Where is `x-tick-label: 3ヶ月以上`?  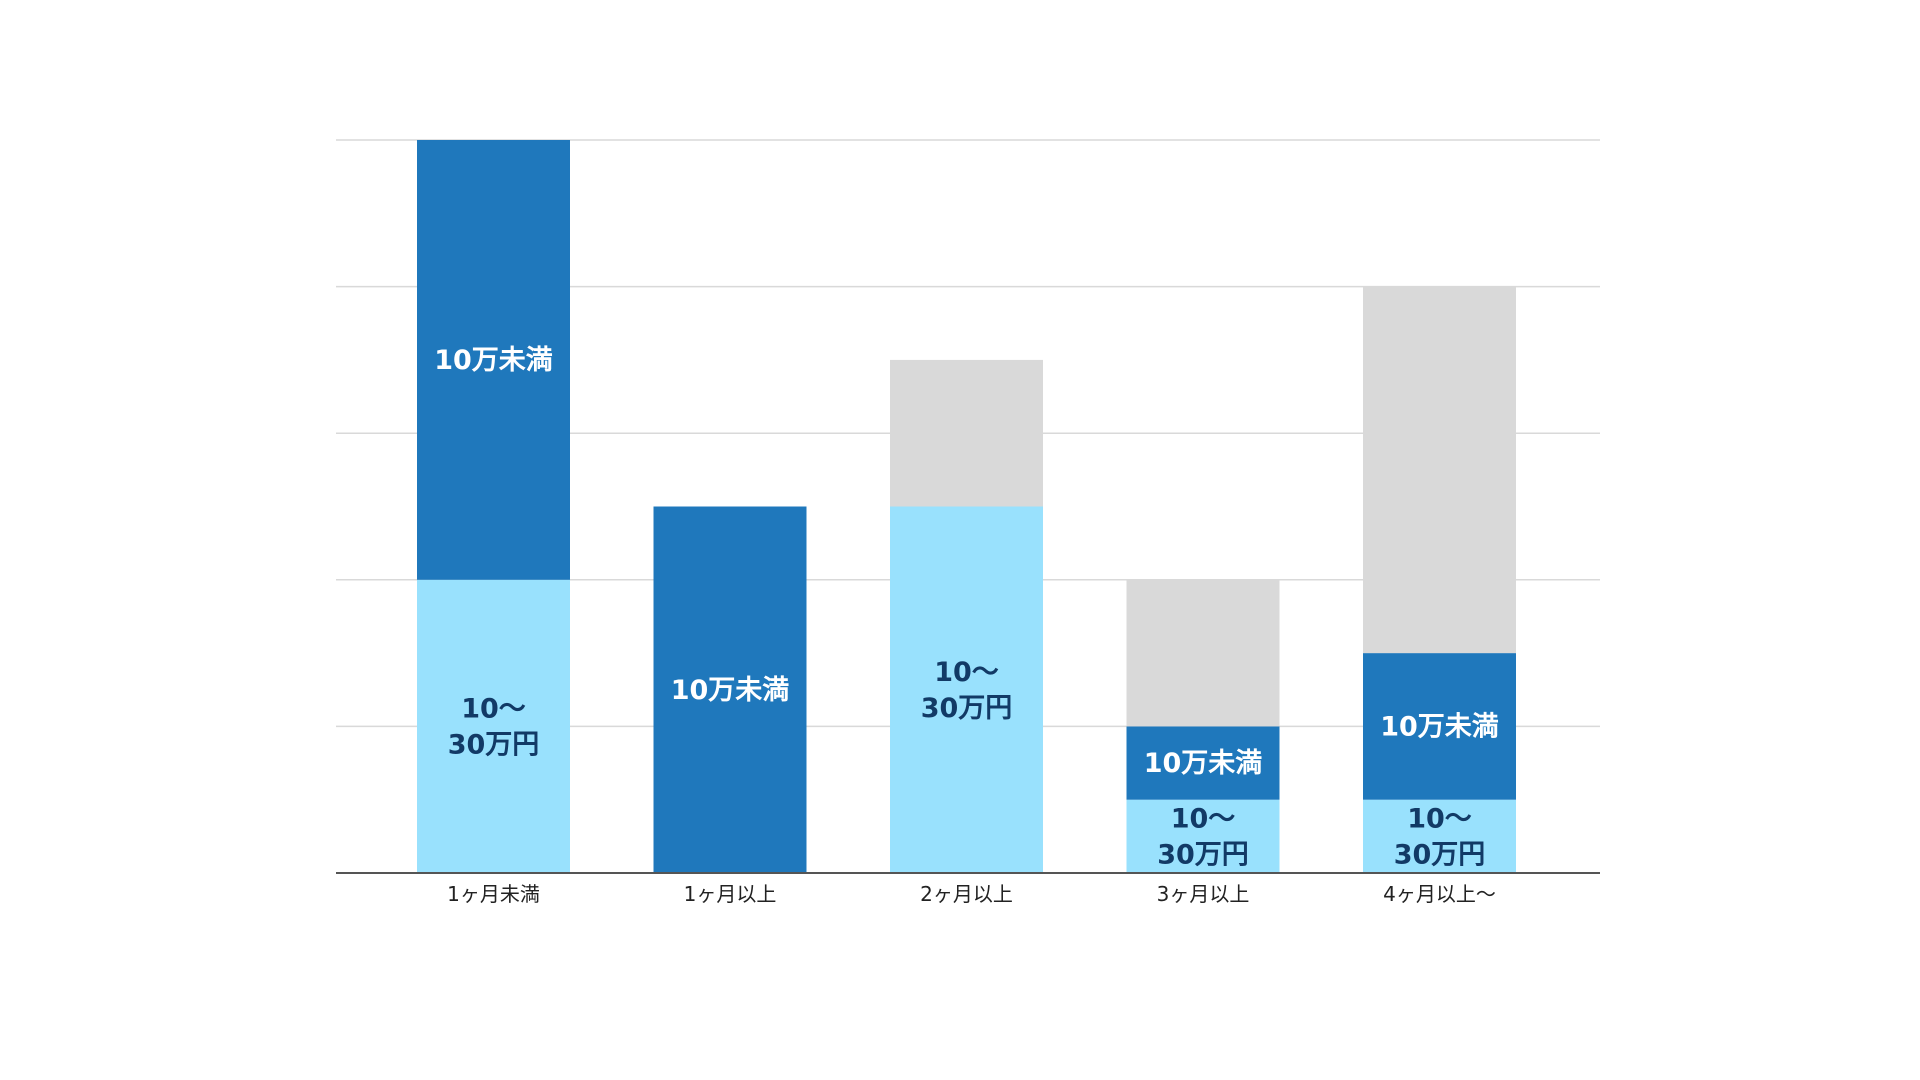 x-tick-label: 3ヶ月以上 is located at coordinates (1203, 894).